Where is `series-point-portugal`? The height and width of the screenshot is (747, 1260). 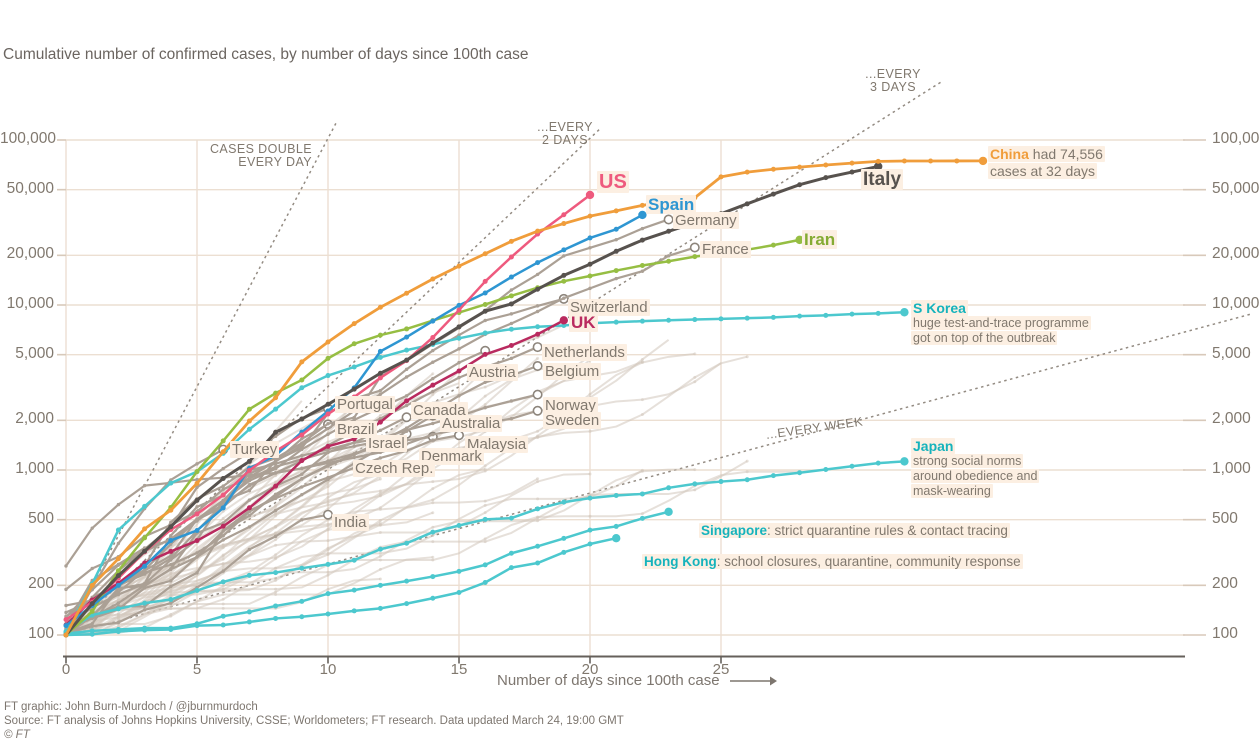 series-point-portugal is located at coordinates (275, 436).